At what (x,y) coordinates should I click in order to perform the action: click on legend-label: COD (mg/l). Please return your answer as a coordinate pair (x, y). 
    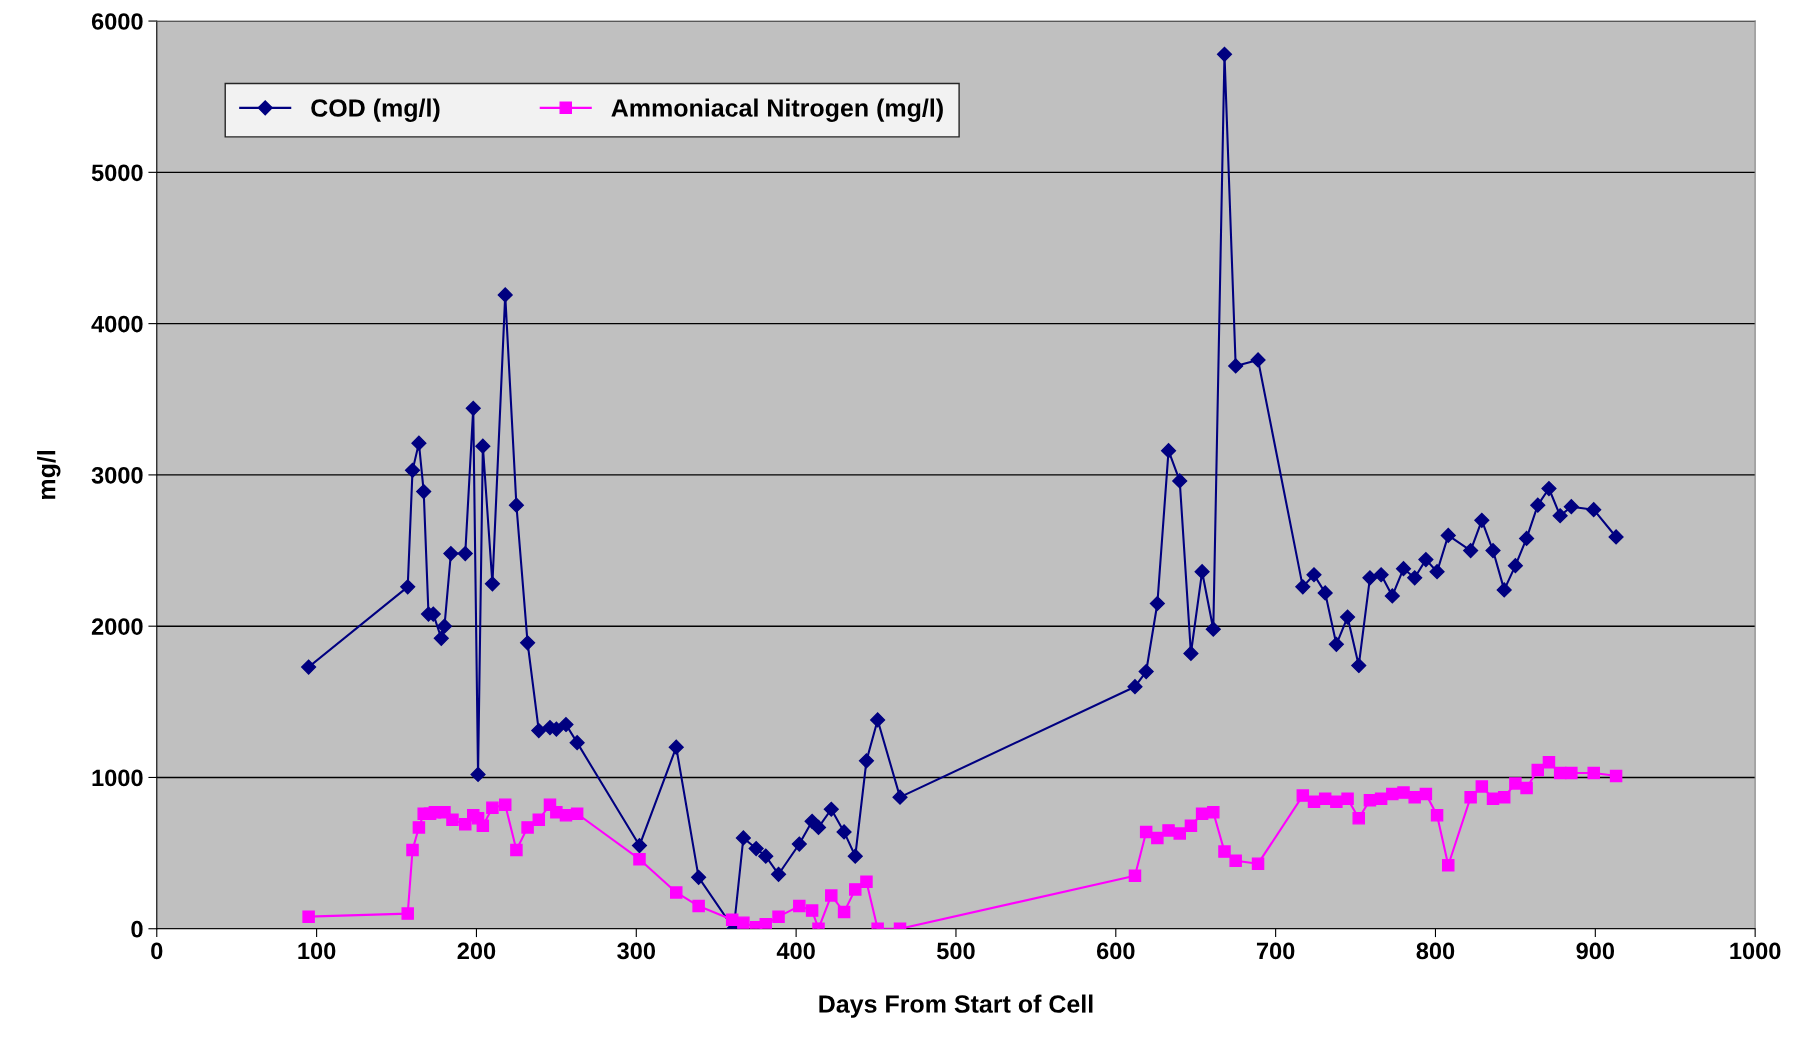
    Looking at the image, I should click on (375, 110).